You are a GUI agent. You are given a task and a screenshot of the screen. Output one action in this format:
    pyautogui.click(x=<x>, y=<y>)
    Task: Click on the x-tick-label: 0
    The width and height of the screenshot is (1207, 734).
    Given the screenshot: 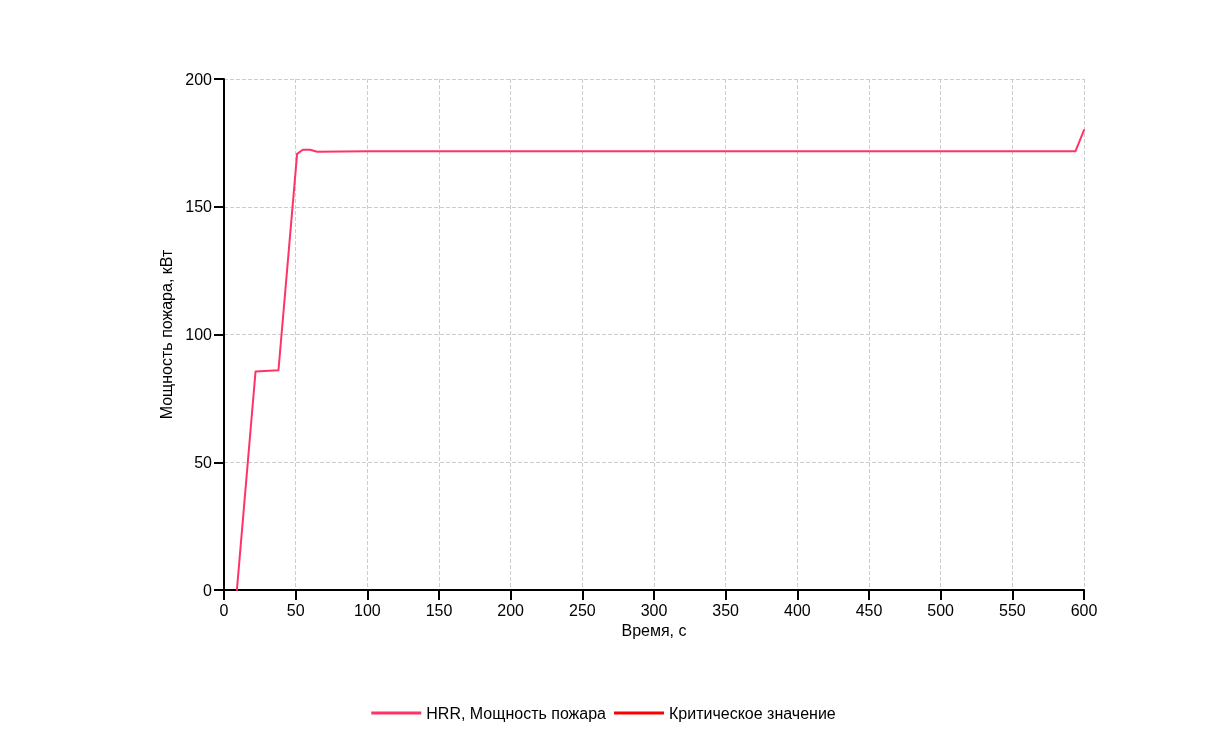 What is the action you would take?
    pyautogui.click(x=224, y=610)
    